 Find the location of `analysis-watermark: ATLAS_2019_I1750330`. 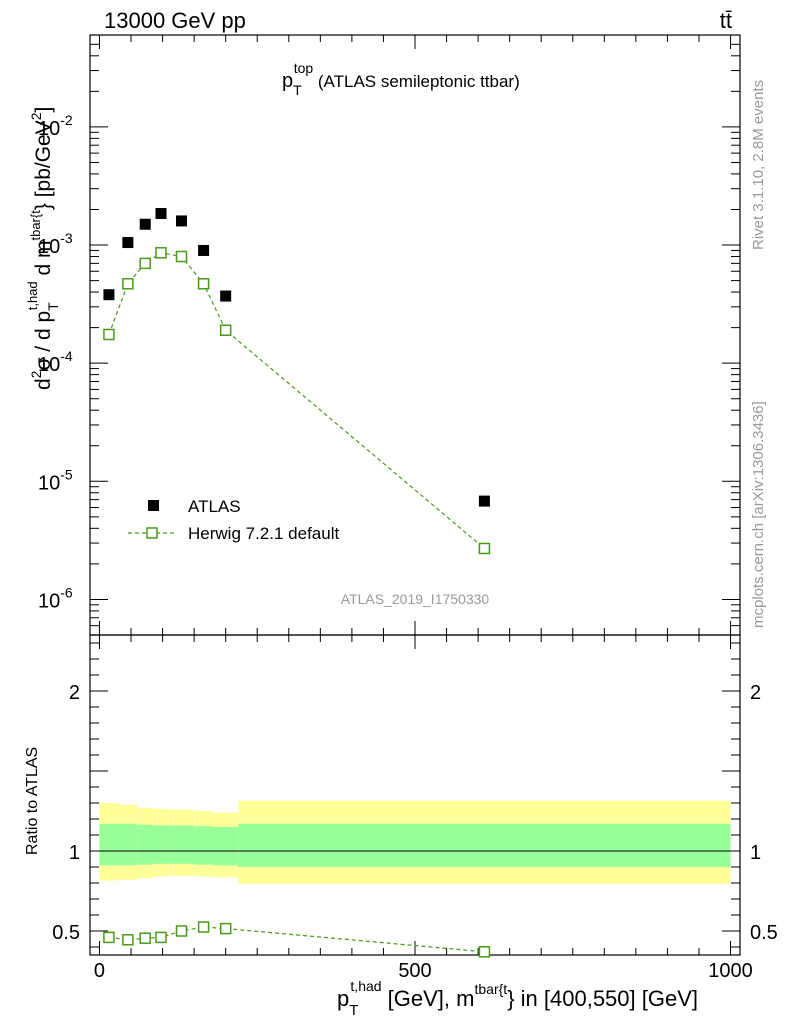

analysis-watermark: ATLAS_2019_I1750330 is located at coordinates (415, 599).